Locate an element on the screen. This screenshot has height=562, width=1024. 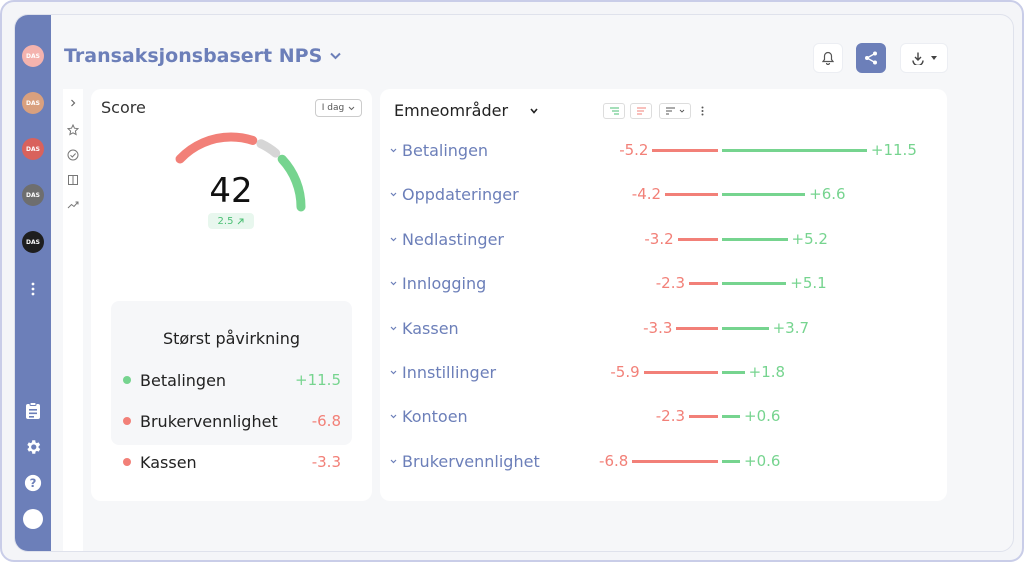
topic-name-text: Brukervennlighet is located at coordinates (471, 461).